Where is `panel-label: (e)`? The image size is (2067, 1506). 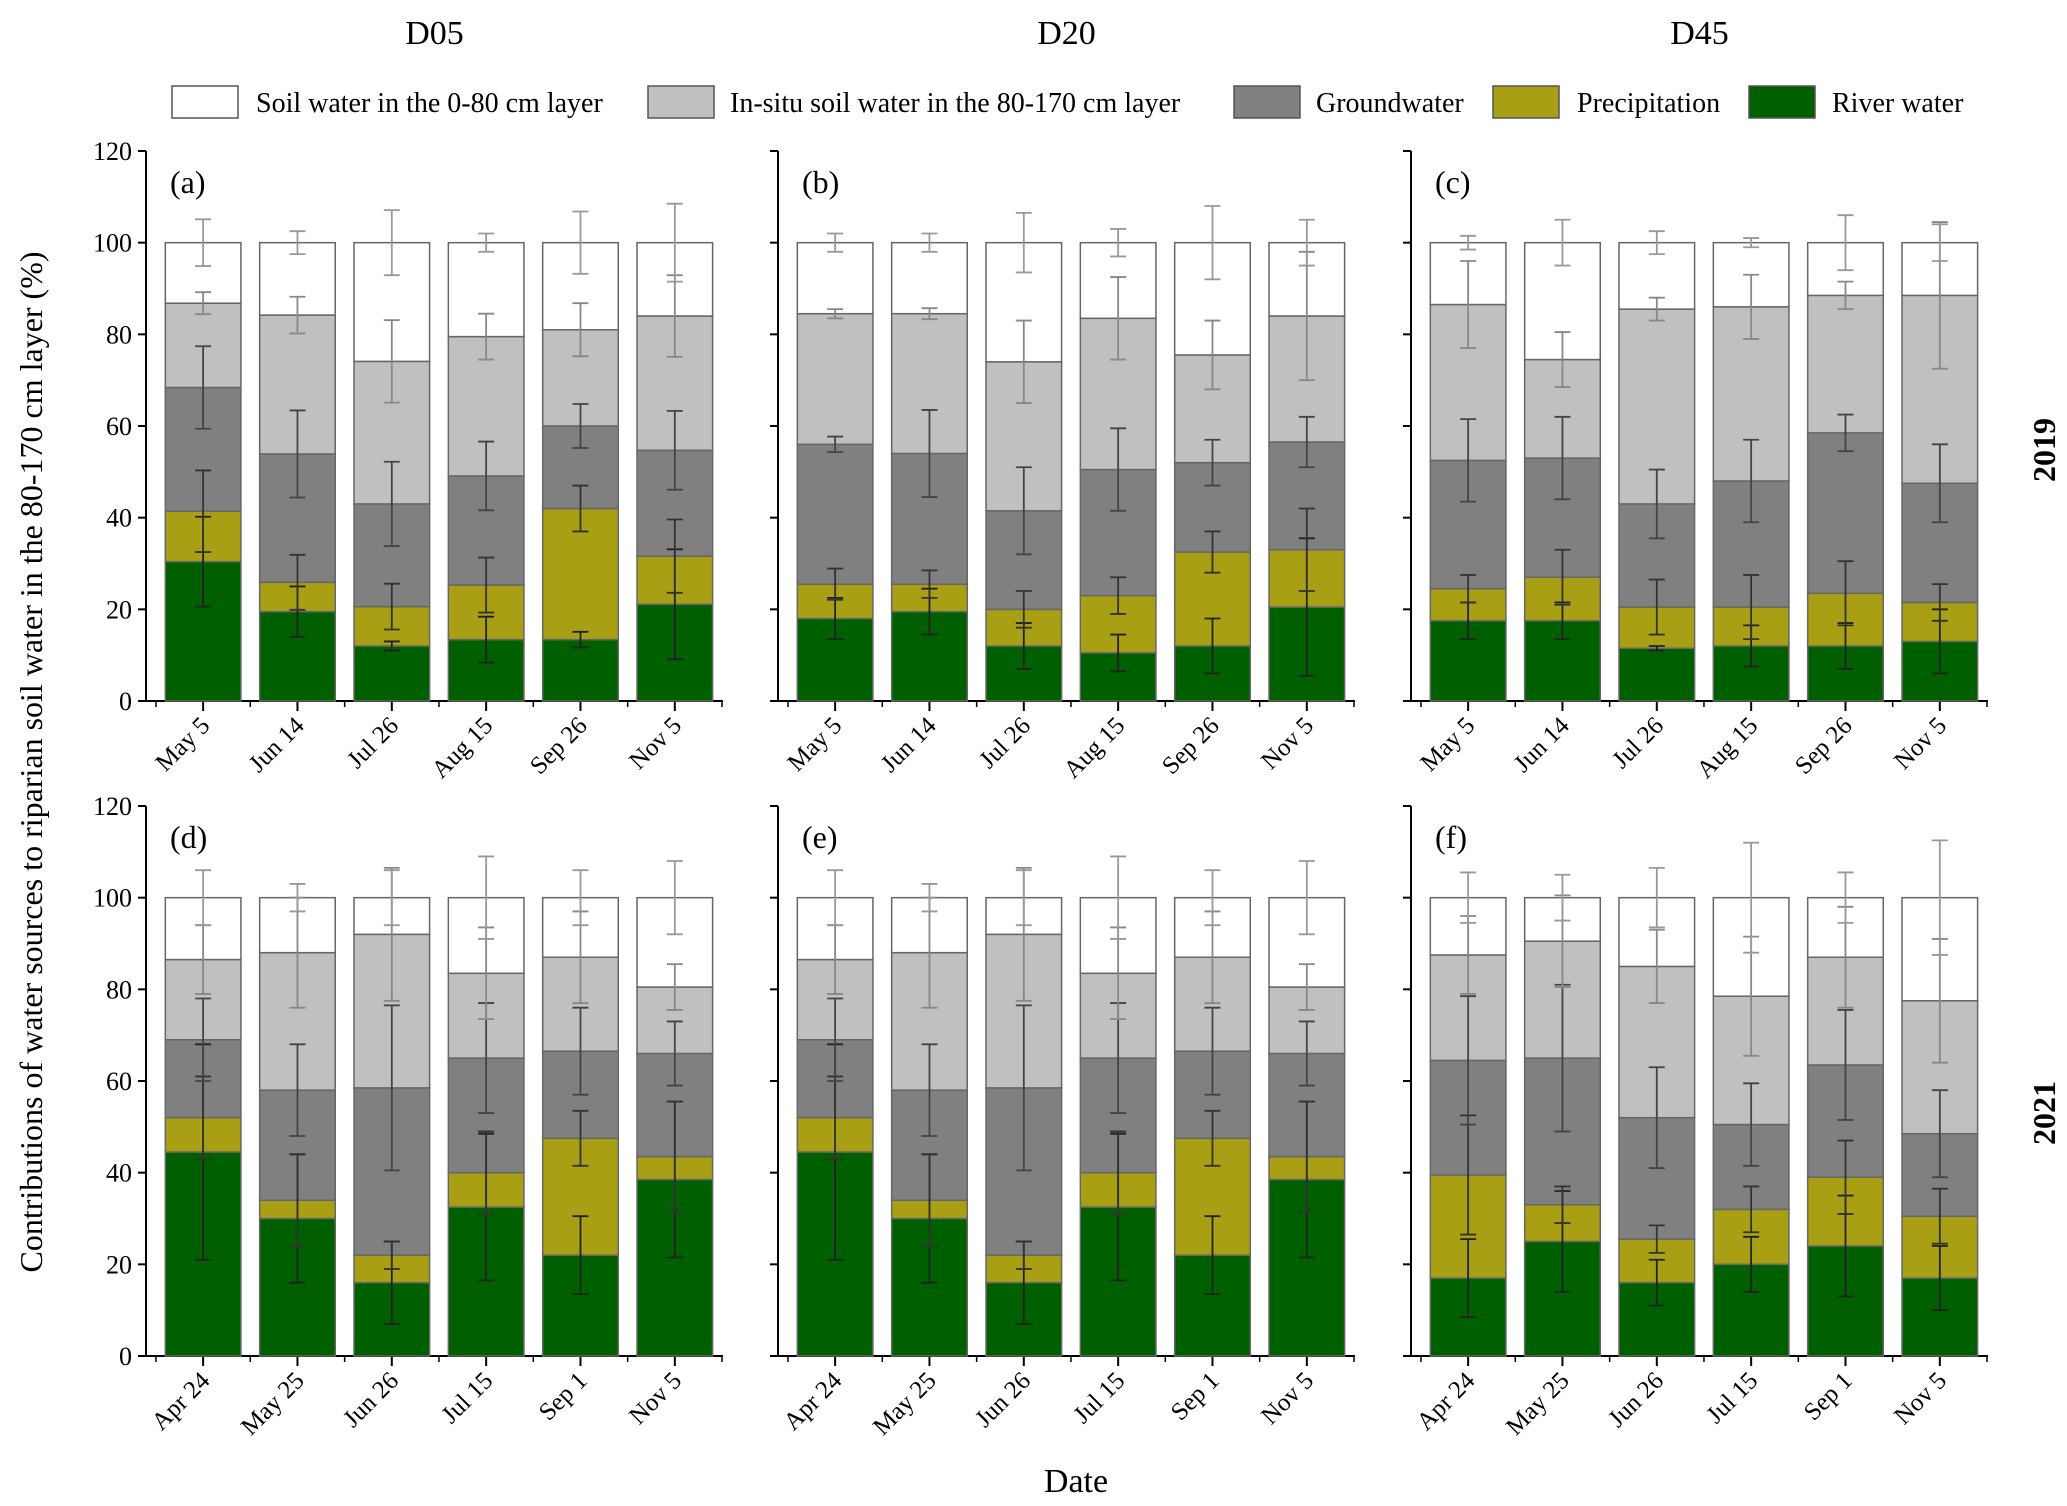
panel-label: (e) is located at coordinates (820, 837).